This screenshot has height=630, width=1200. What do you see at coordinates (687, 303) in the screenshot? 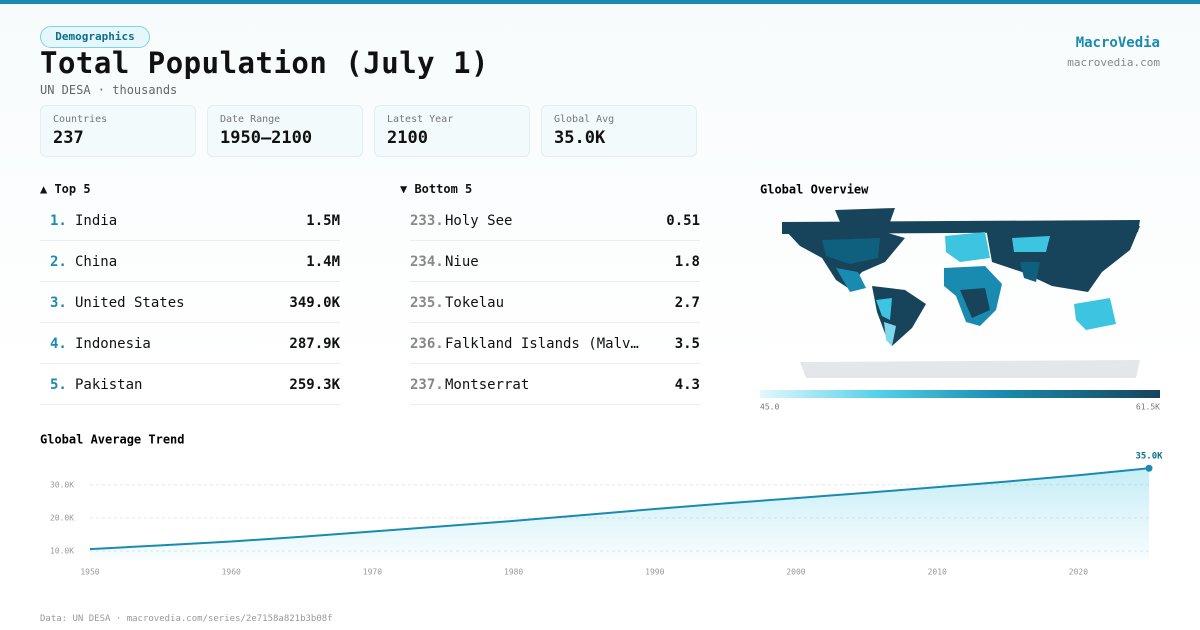
I see `country-value: 2.7` at bounding box center [687, 303].